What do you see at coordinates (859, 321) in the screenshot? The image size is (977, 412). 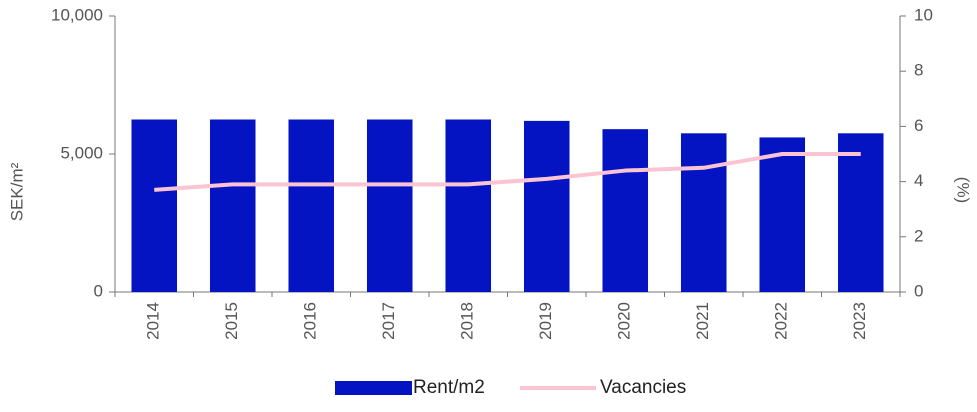 I see `x-tick-label: 2023` at bounding box center [859, 321].